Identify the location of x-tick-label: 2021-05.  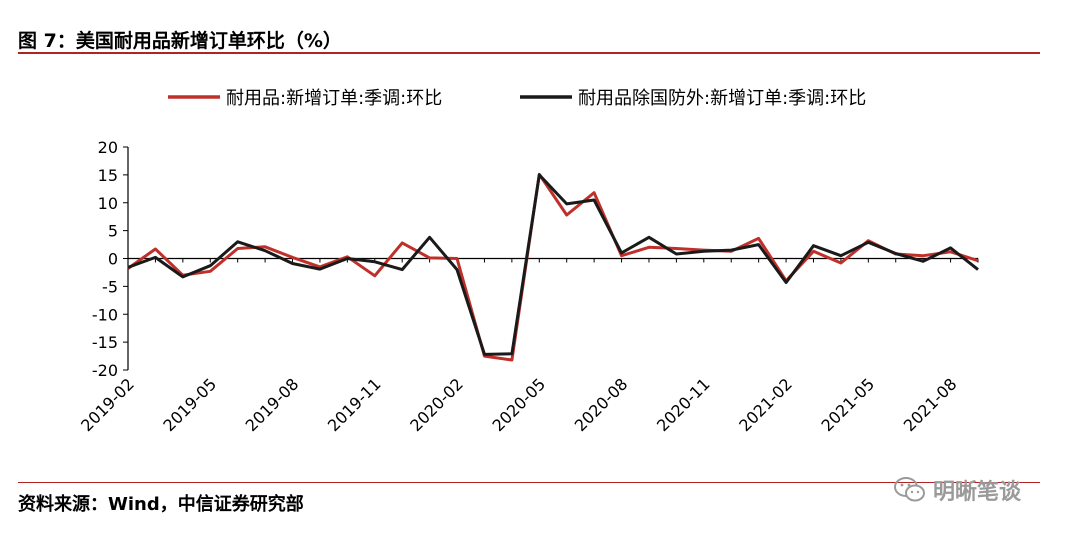
(848, 404).